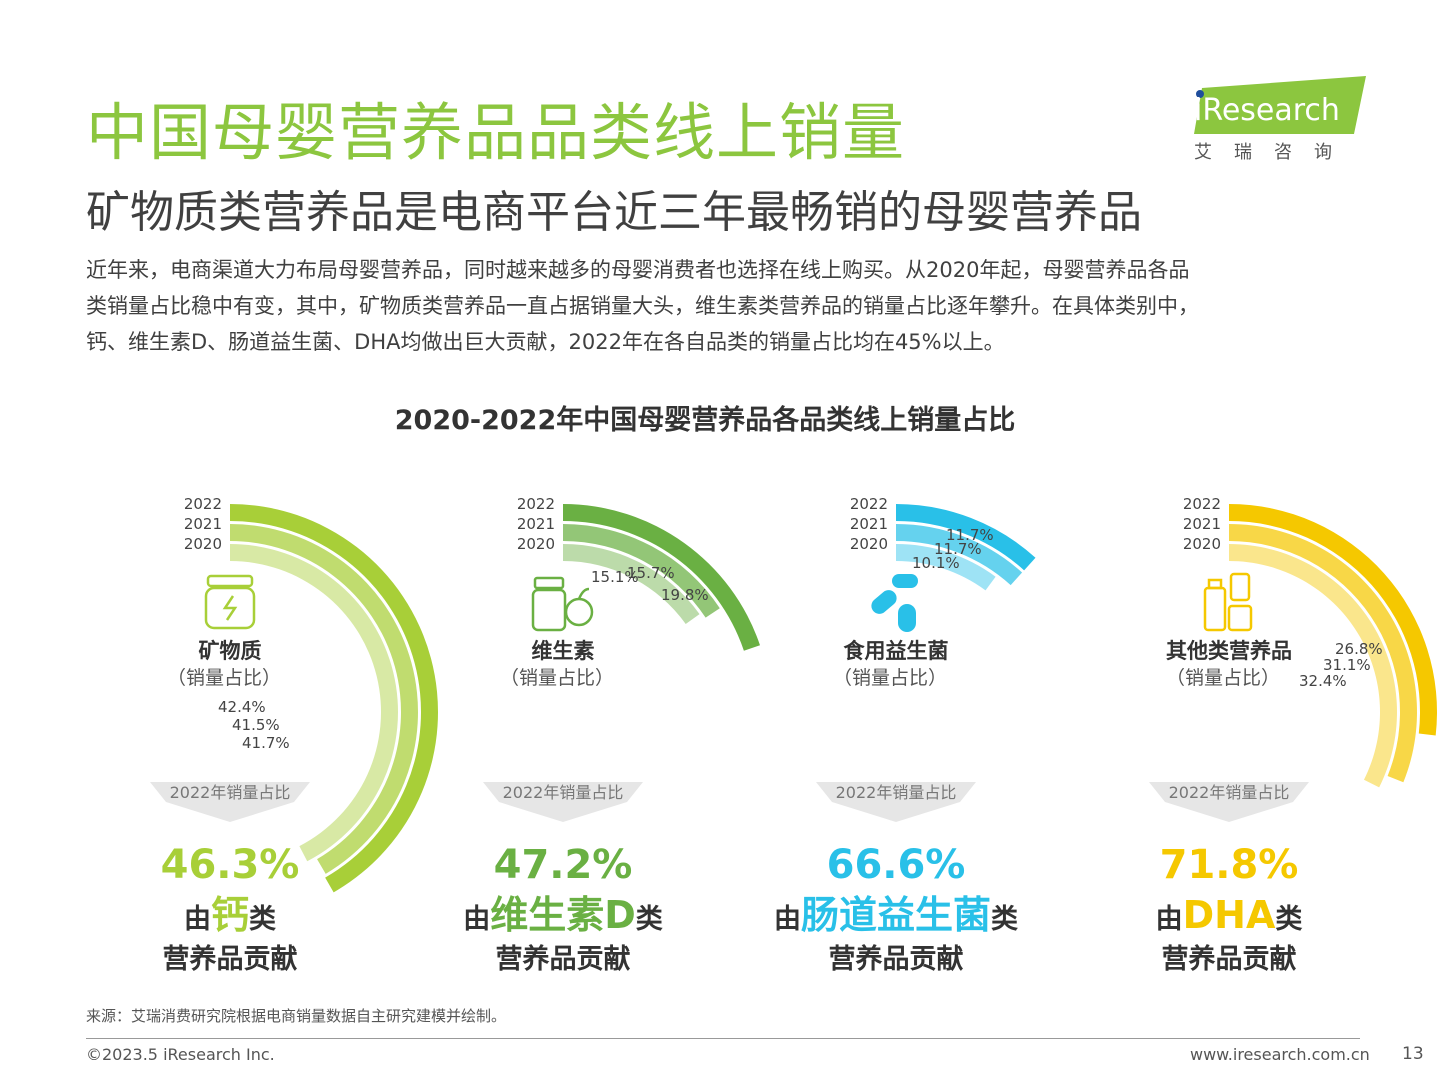 The image size is (1440, 1080). What do you see at coordinates (230, 865) in the screenshot?
I see `share-2022: 46.3%` at bounding box center [230, 865].